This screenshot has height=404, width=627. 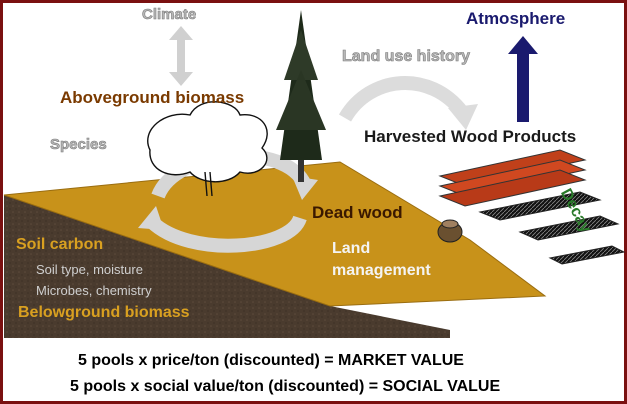 I want to click on soil-carbon-label: Soil carbon, so click(x=60, y=244).